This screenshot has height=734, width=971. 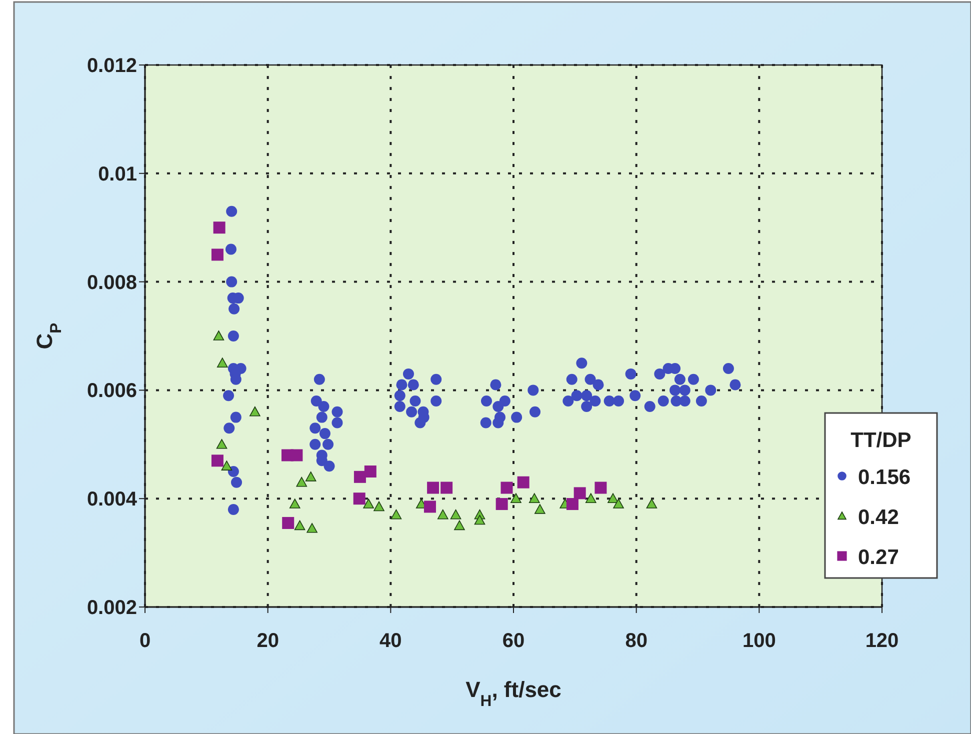 I want to click on legend-label: 0.42, so click(x=878, y=517).